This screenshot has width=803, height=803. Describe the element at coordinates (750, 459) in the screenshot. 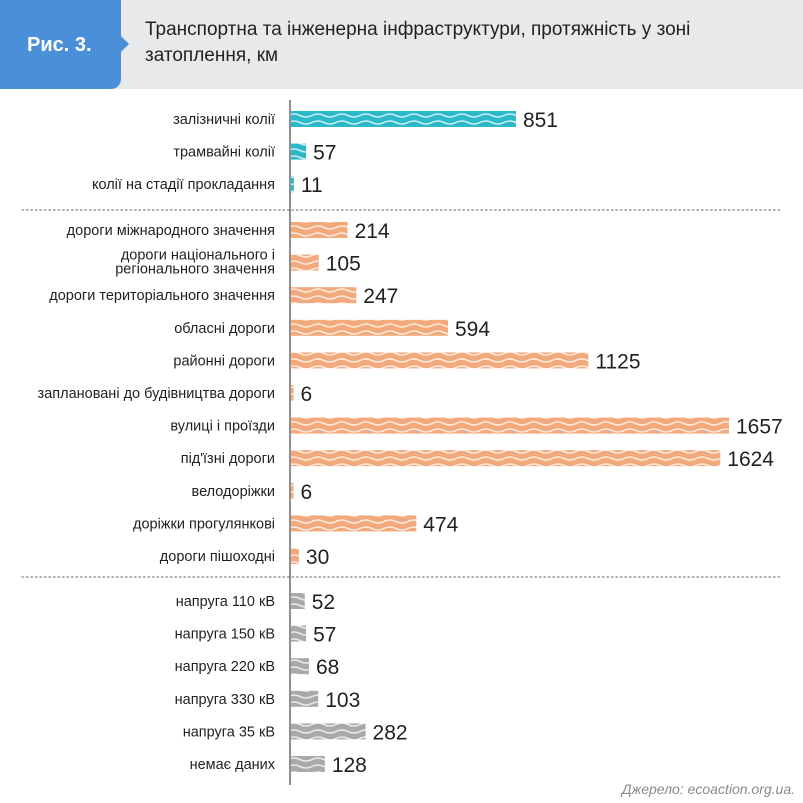

I see `value-label: 1624` at that location.